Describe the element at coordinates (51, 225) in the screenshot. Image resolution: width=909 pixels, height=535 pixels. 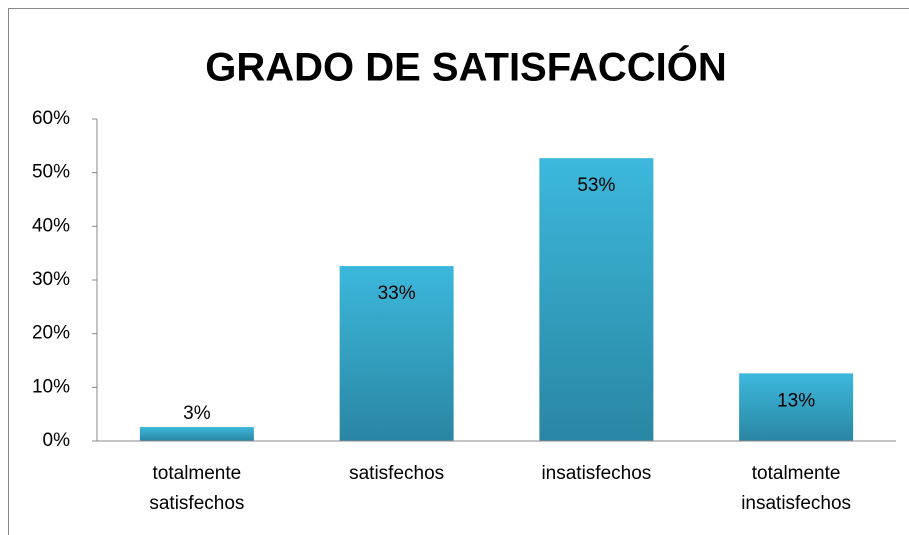
I see `y-tick-label: 40%` at that location.